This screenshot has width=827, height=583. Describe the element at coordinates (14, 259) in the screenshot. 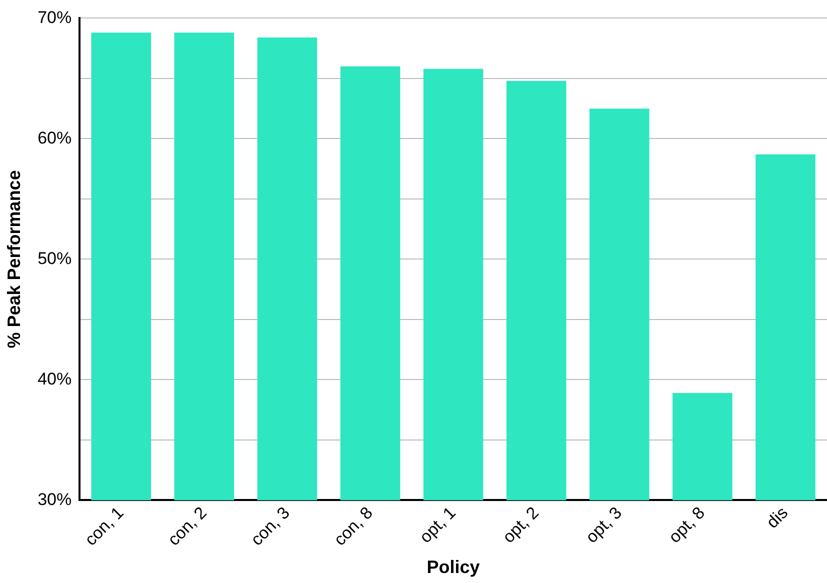

I see `y-axis-title: % Peak Performance` at that location.